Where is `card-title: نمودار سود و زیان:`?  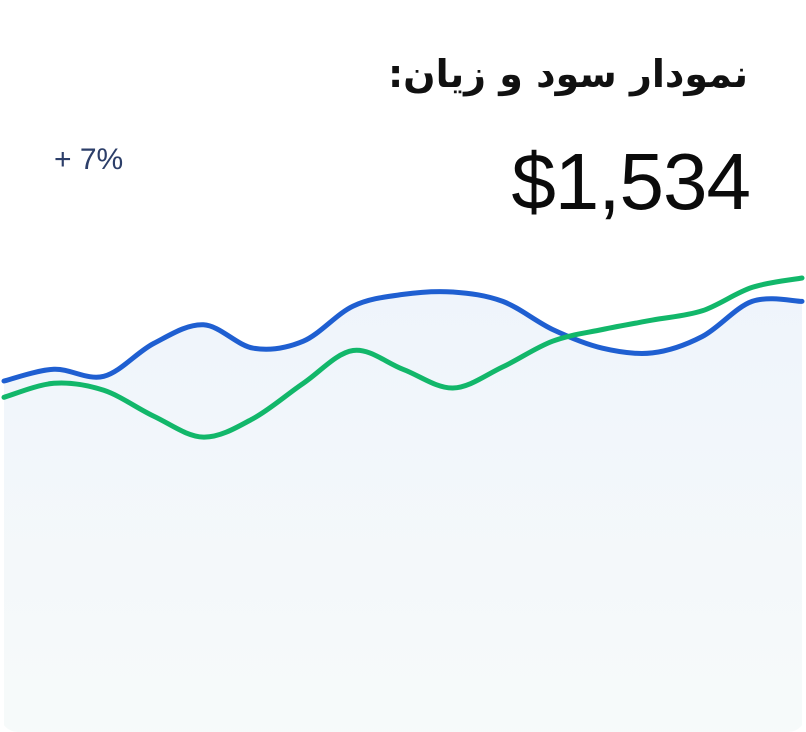
card-title: نمودار سود و زیان: is located at coordinates (567, 74).